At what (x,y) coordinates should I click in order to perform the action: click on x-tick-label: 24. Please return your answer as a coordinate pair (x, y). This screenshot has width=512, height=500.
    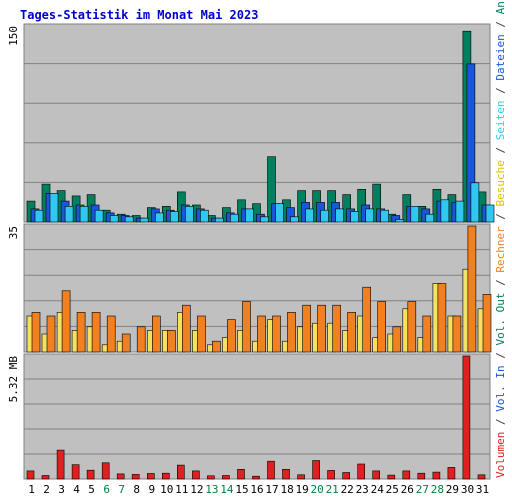
    Looking at the image, I should click on (378, 489).